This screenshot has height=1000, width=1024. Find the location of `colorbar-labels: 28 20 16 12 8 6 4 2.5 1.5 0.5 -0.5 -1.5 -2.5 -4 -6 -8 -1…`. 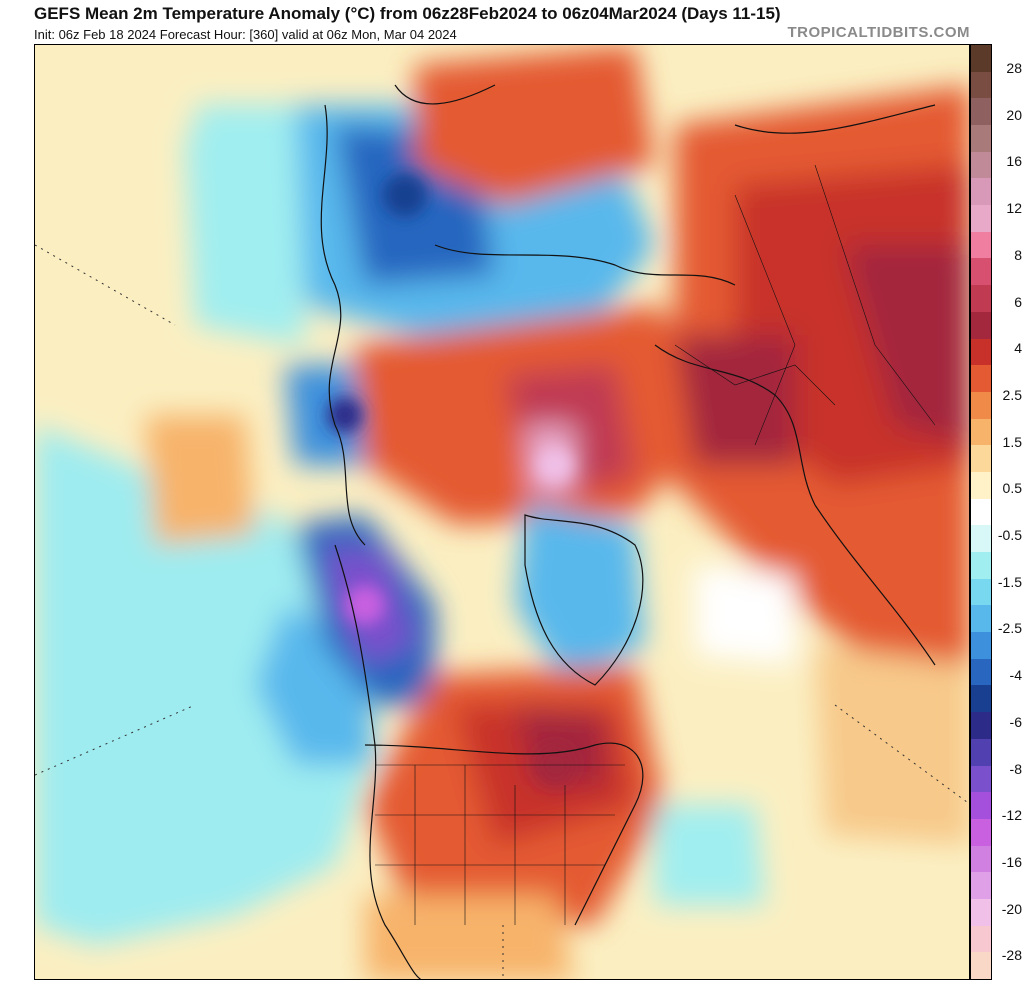

colorbar-labels: 28 20 16 12 8 6 4 2.5 1.5 0.5 -0.5 -1.5 -2.5 -4 -6 -8 -1… is located at coordinates (1009, 512).